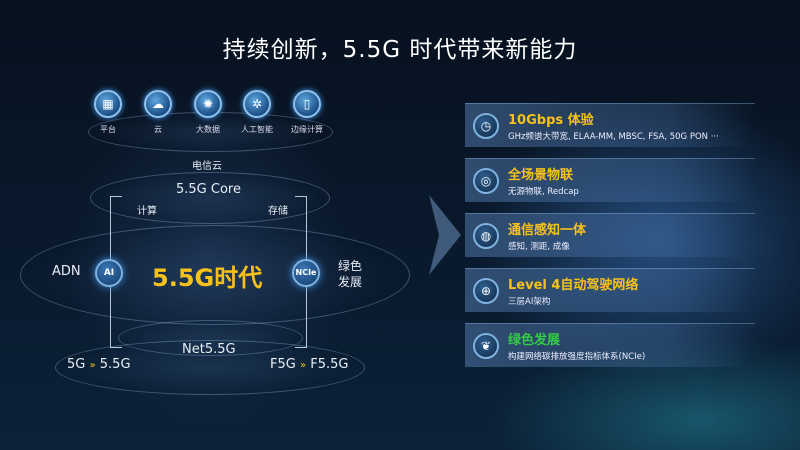  Describe the element at coordinates (541, 175) in the screenshot. I see `feature-title: 全场景物联` at that location.